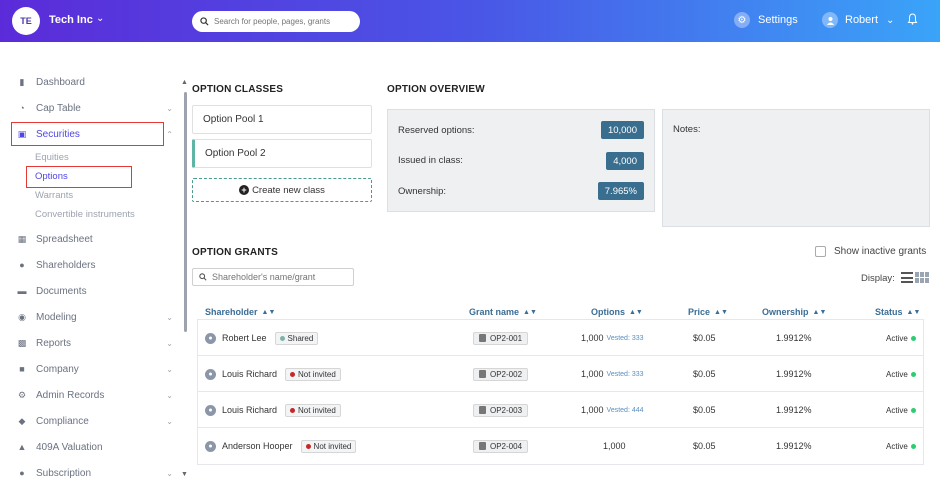  Describe the element at coordinates (22, 394) in the screenshot. I see `gear-icon: ⚙` at that location.